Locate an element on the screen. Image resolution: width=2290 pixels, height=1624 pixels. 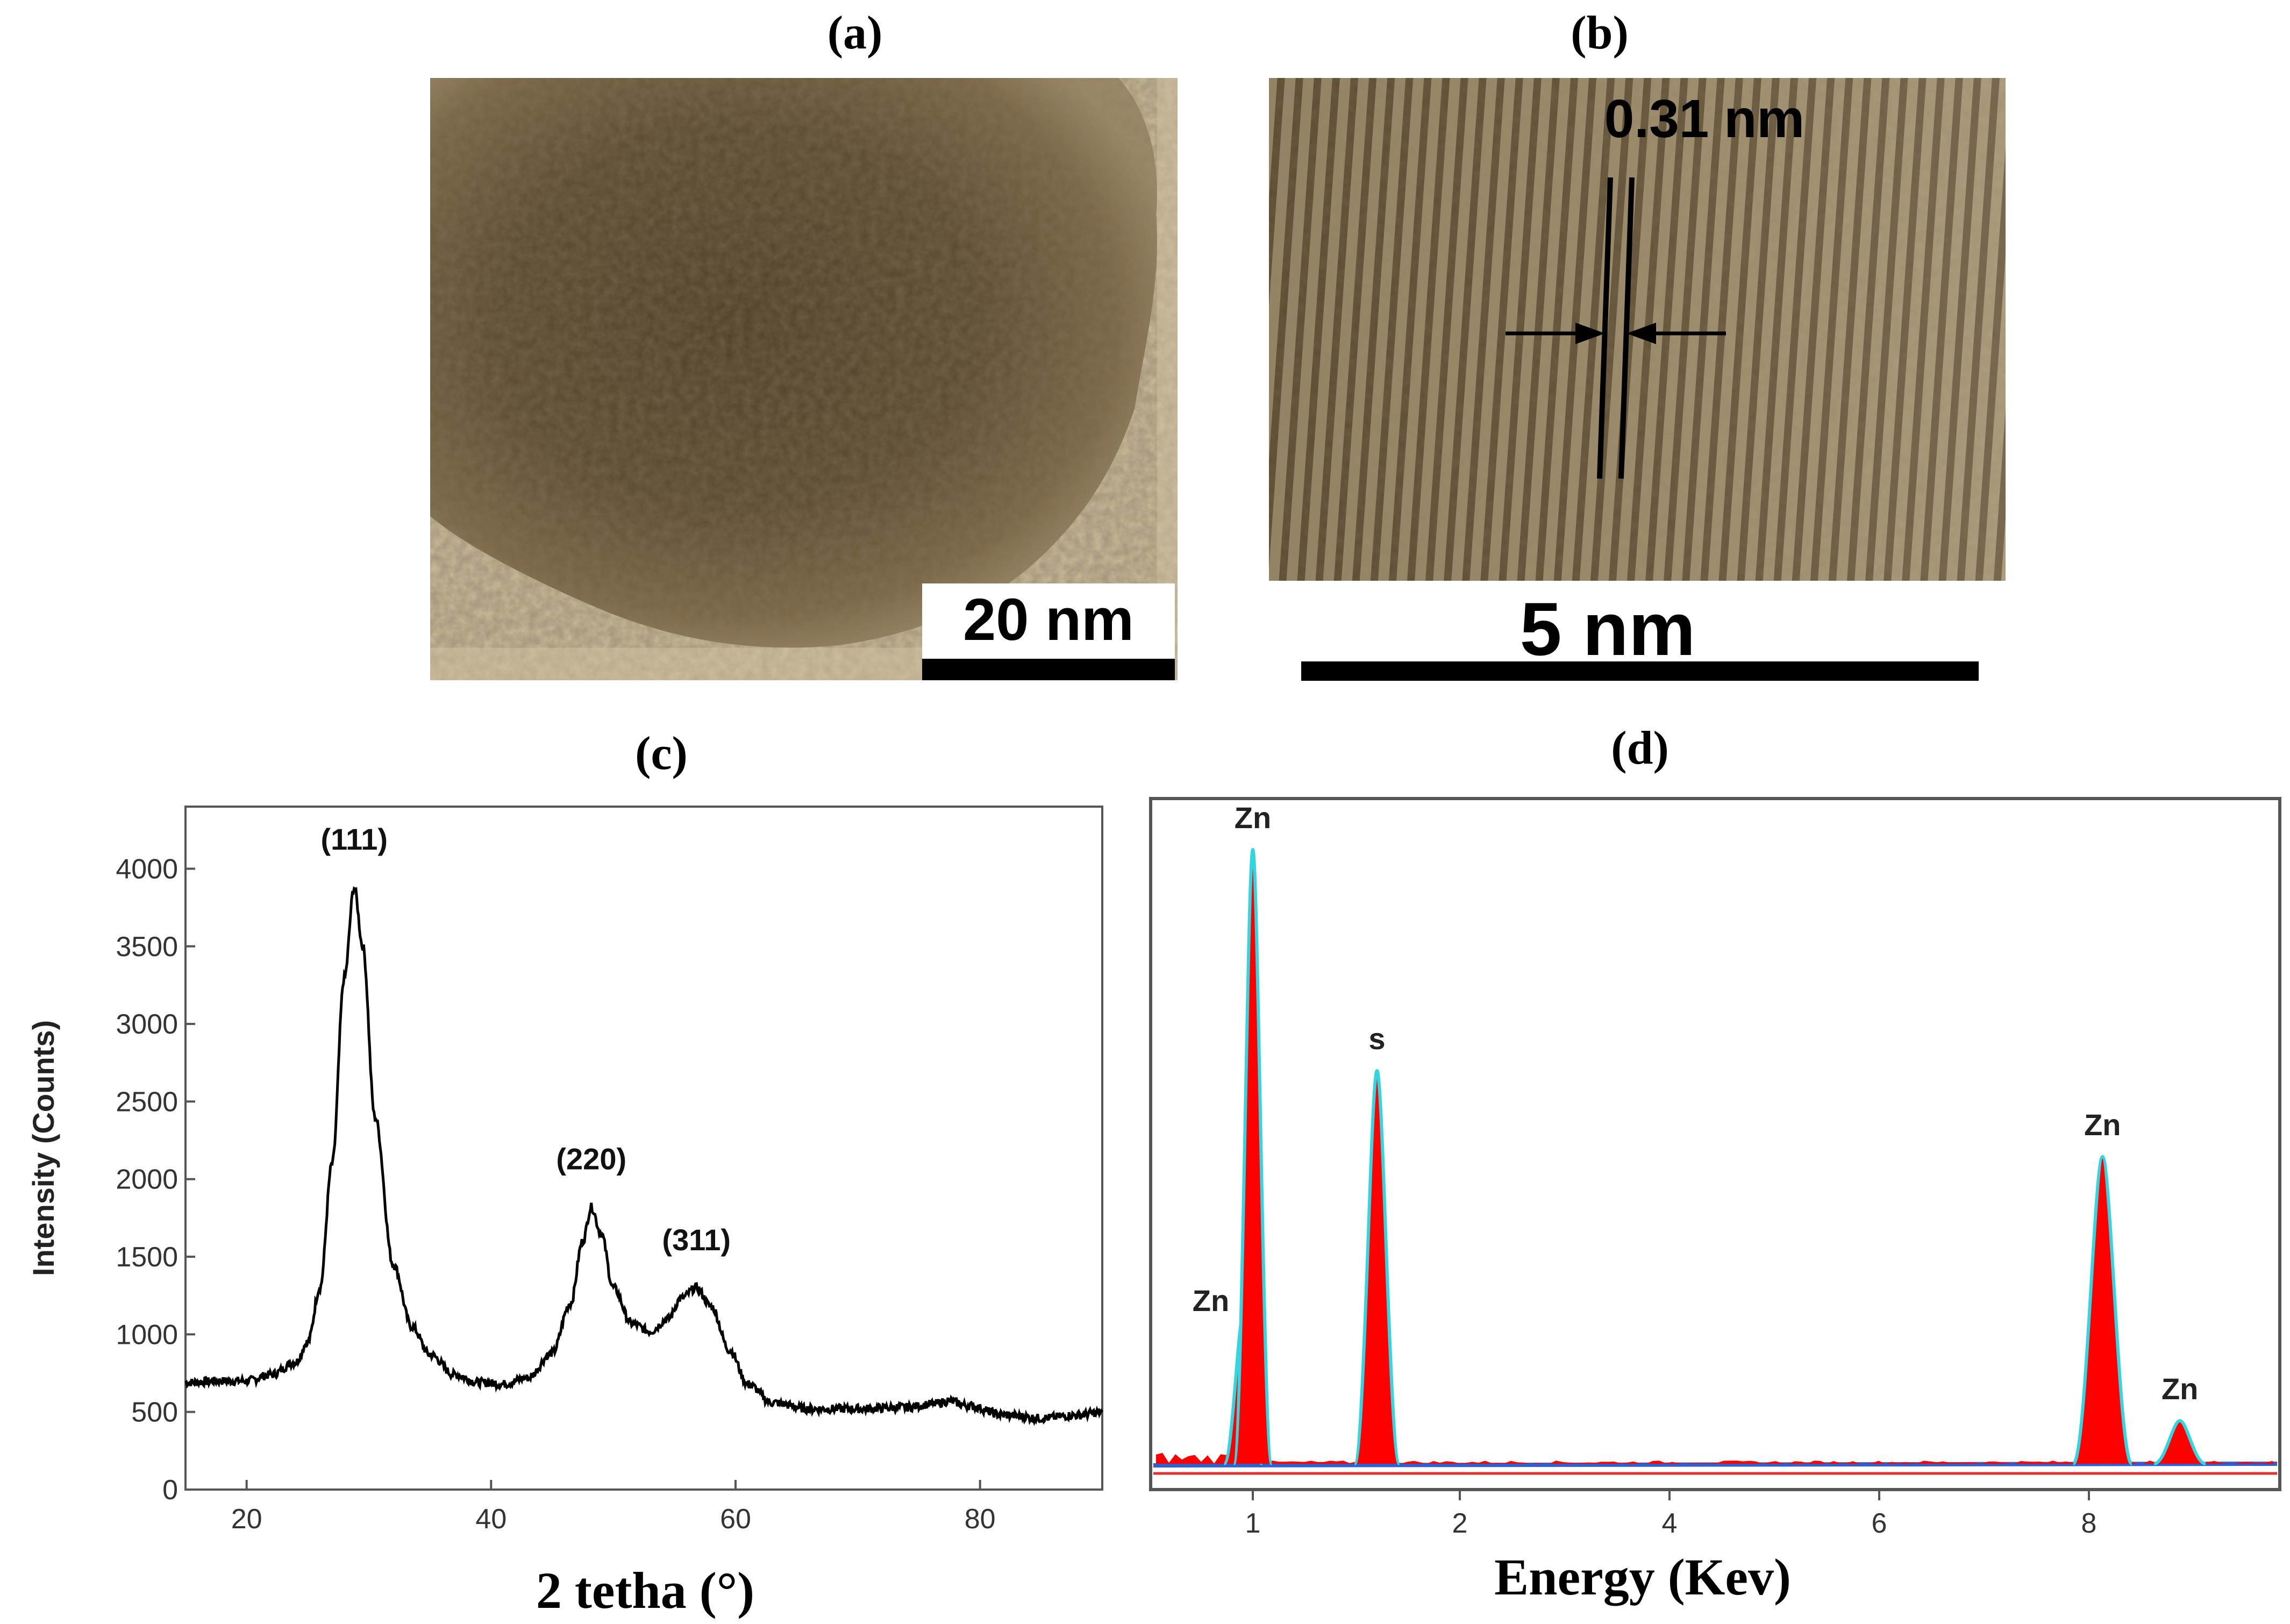
fringe-line-left is located at coordinates (1605, 328).